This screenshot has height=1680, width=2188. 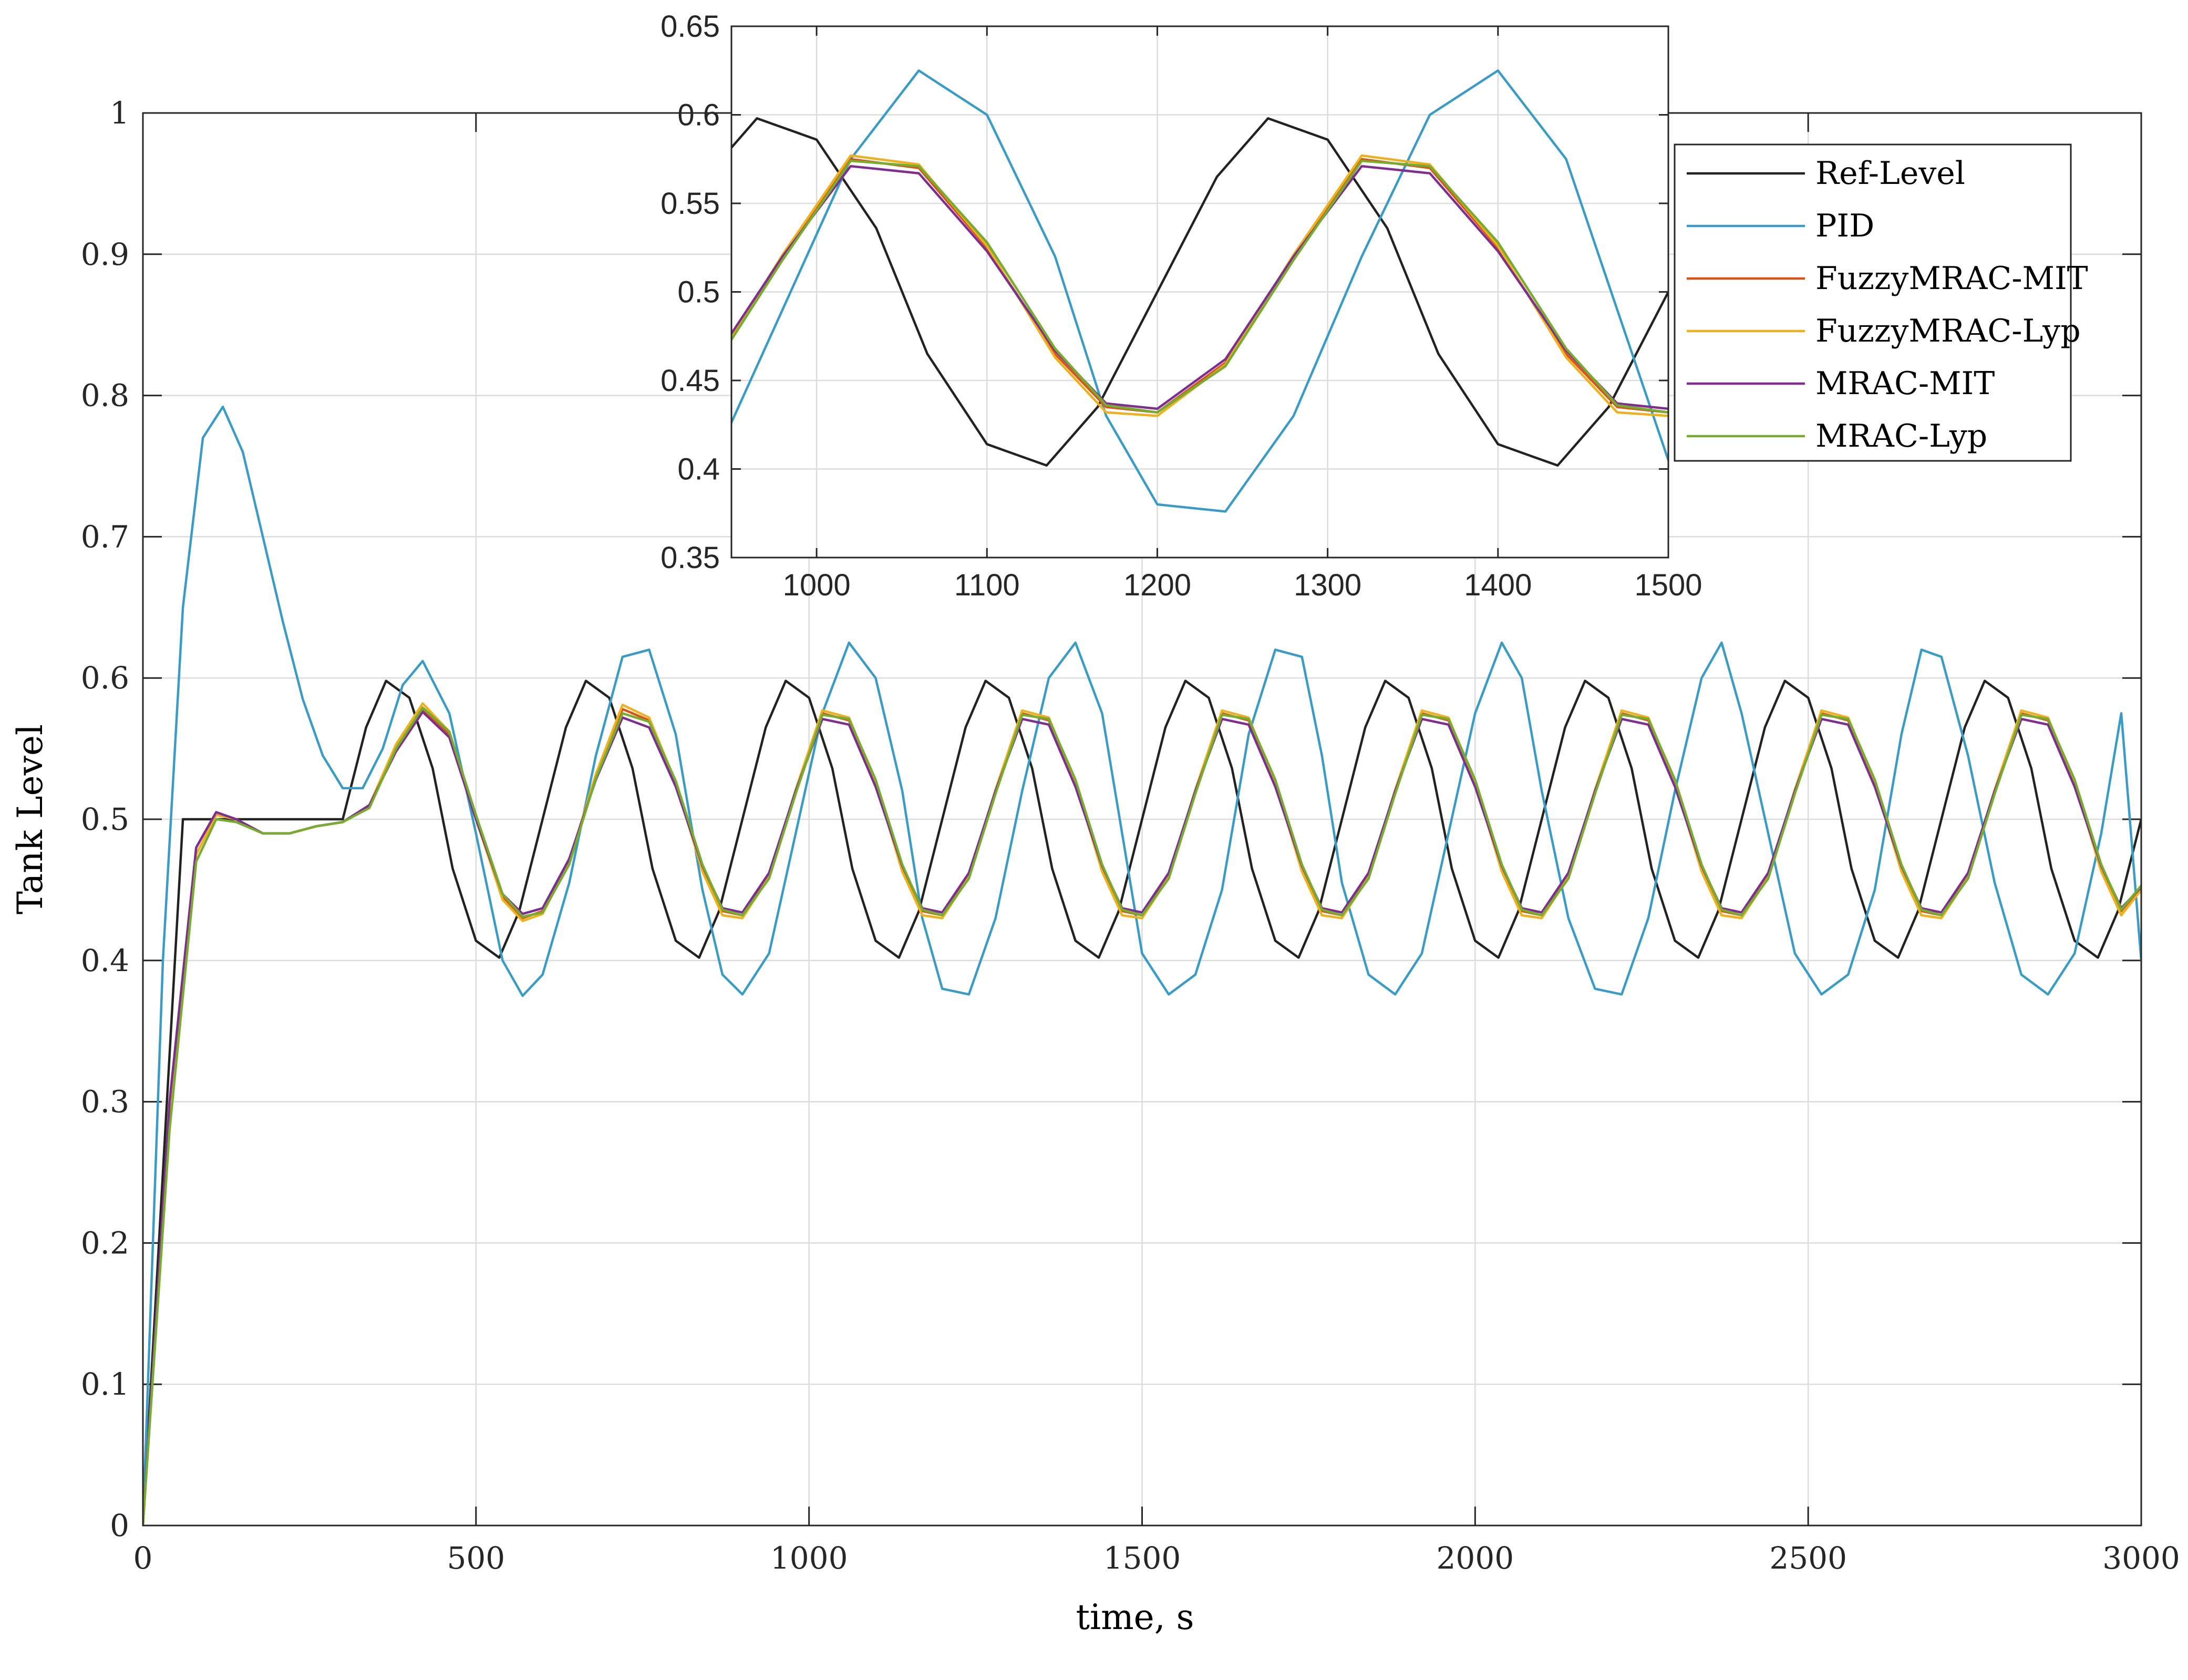 I want to click on inset-frame-border, so click(x=1199, y=292).